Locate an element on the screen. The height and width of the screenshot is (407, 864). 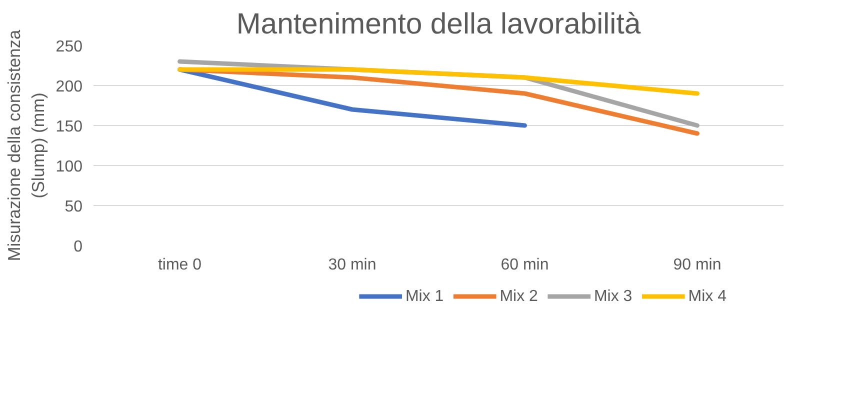
legend-label: Mix 2 is located at coordinates (519, 296).